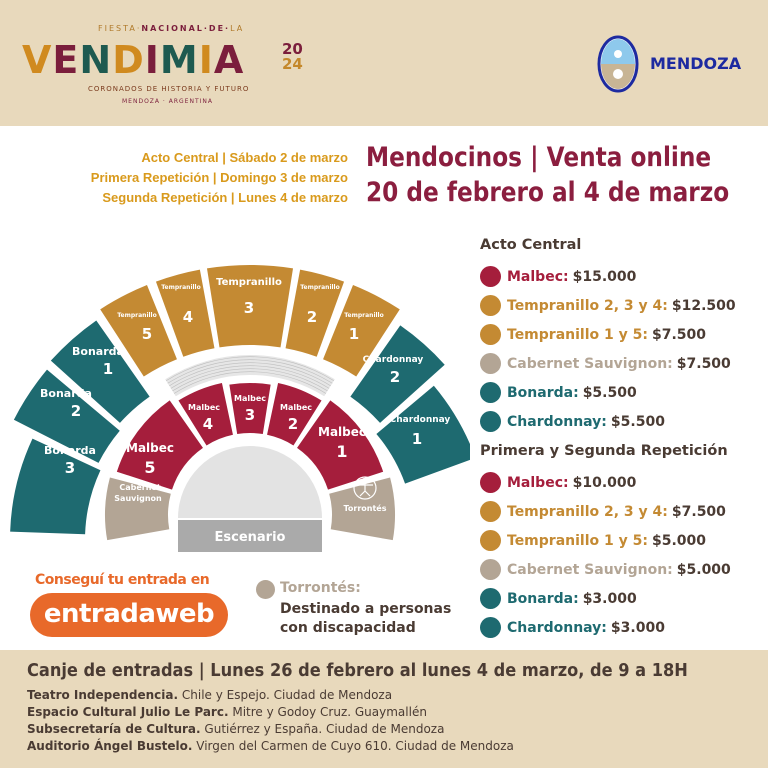  What do you see at coordinates (250, 482) in the screenshot?
I see `stage-area` at bounding box center [250, 482].